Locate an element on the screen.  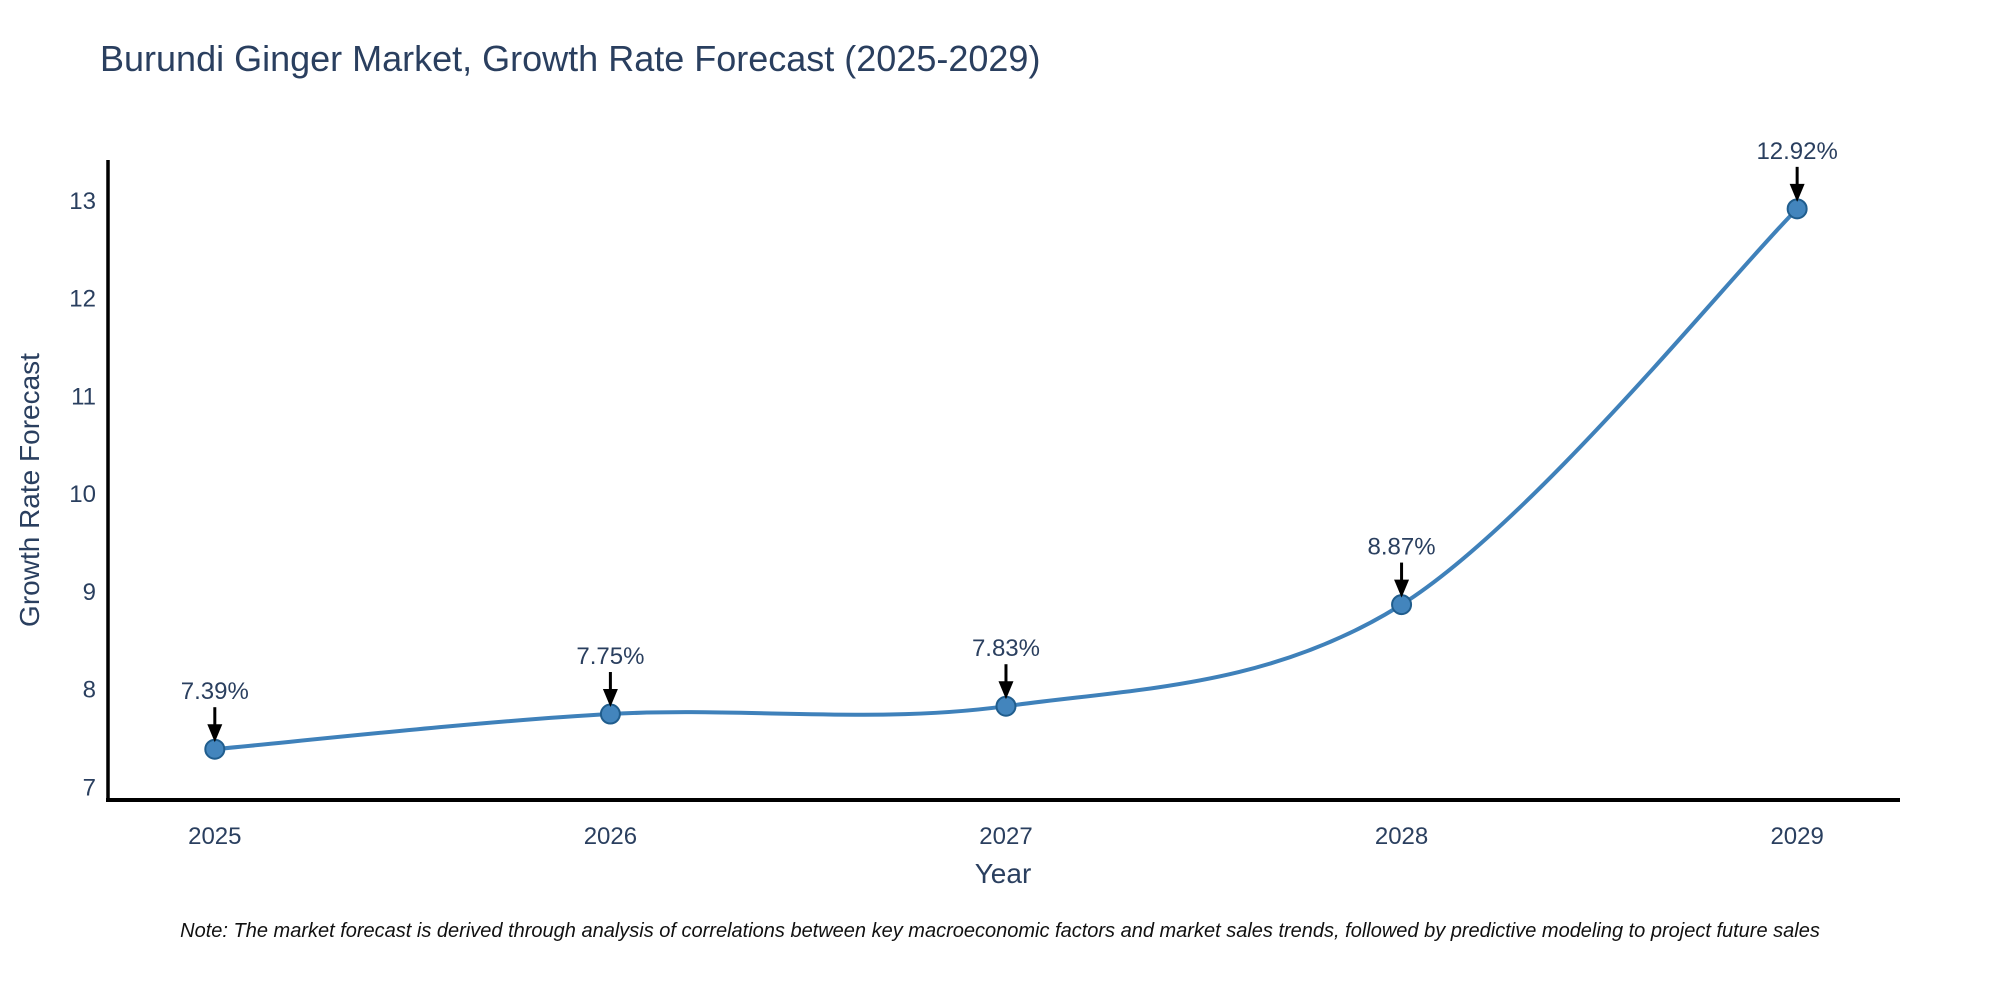
point-value-label: 7.83% is located at coordinates (1006, 648).